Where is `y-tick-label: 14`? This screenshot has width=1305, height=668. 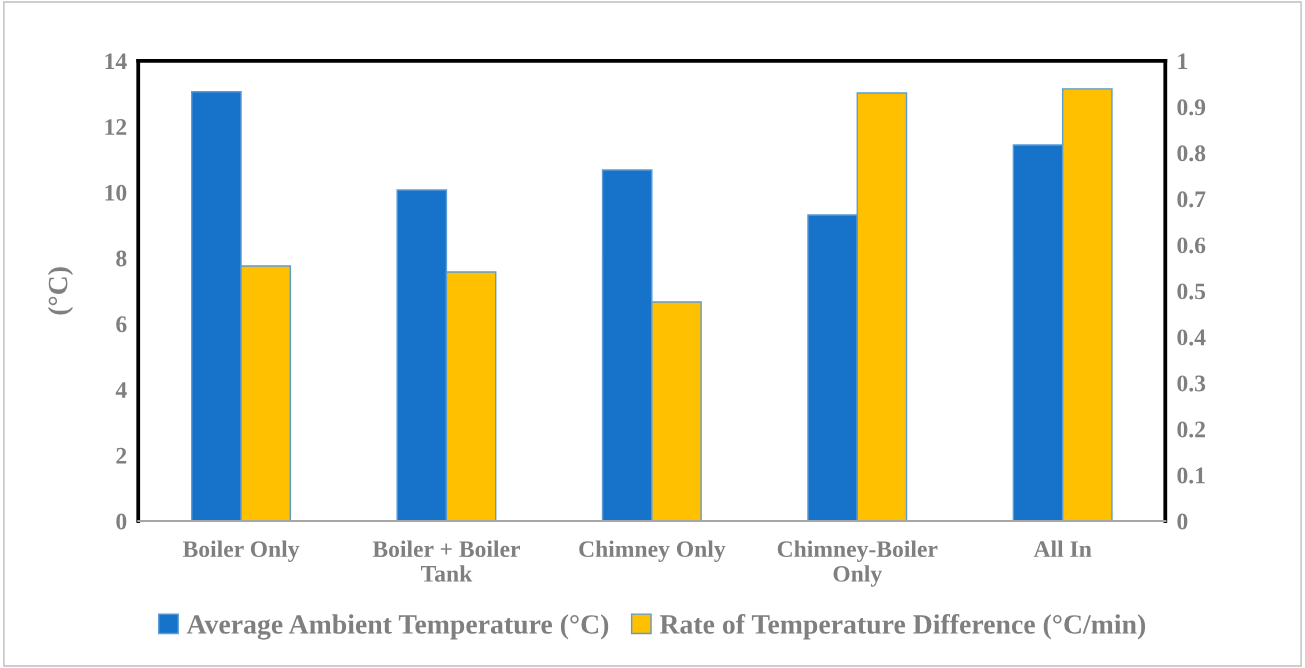 y-tick-label: 14 is located at coordinates (116, 61).